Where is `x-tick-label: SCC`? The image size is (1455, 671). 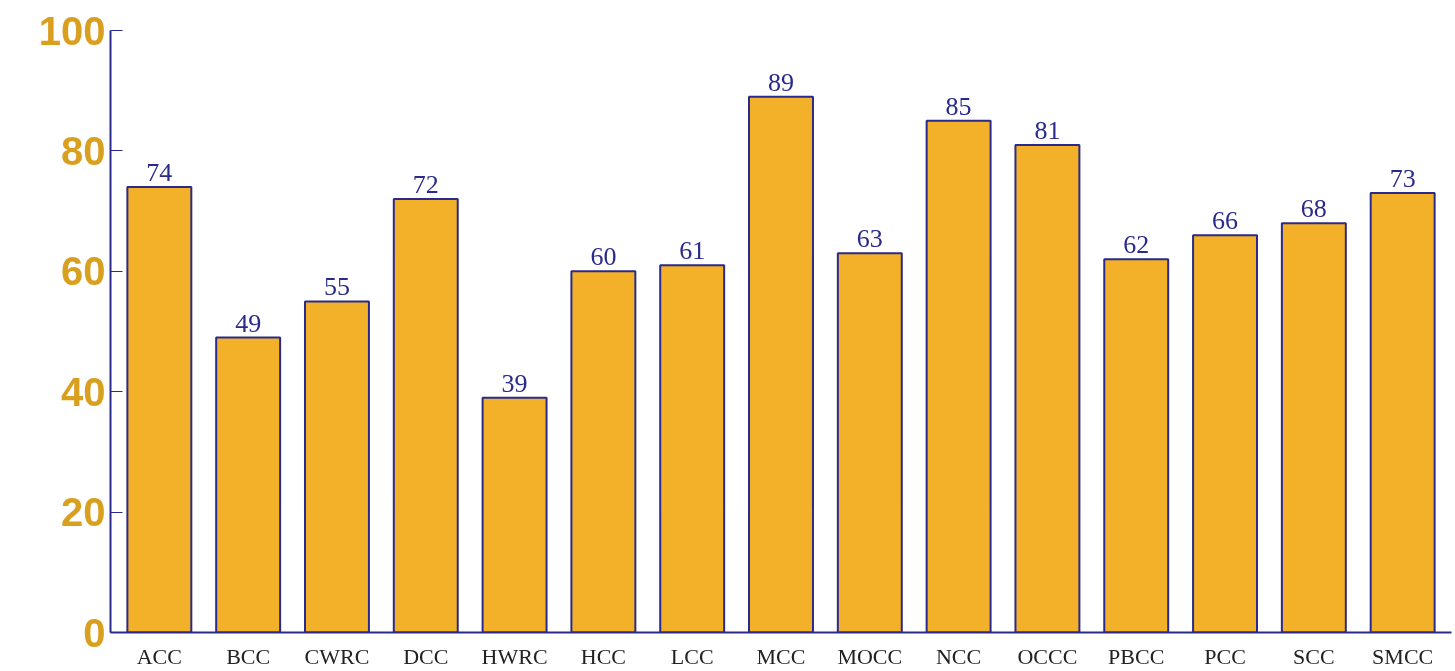
x-tick-label: SCC is located at coordinates (1314, 656).